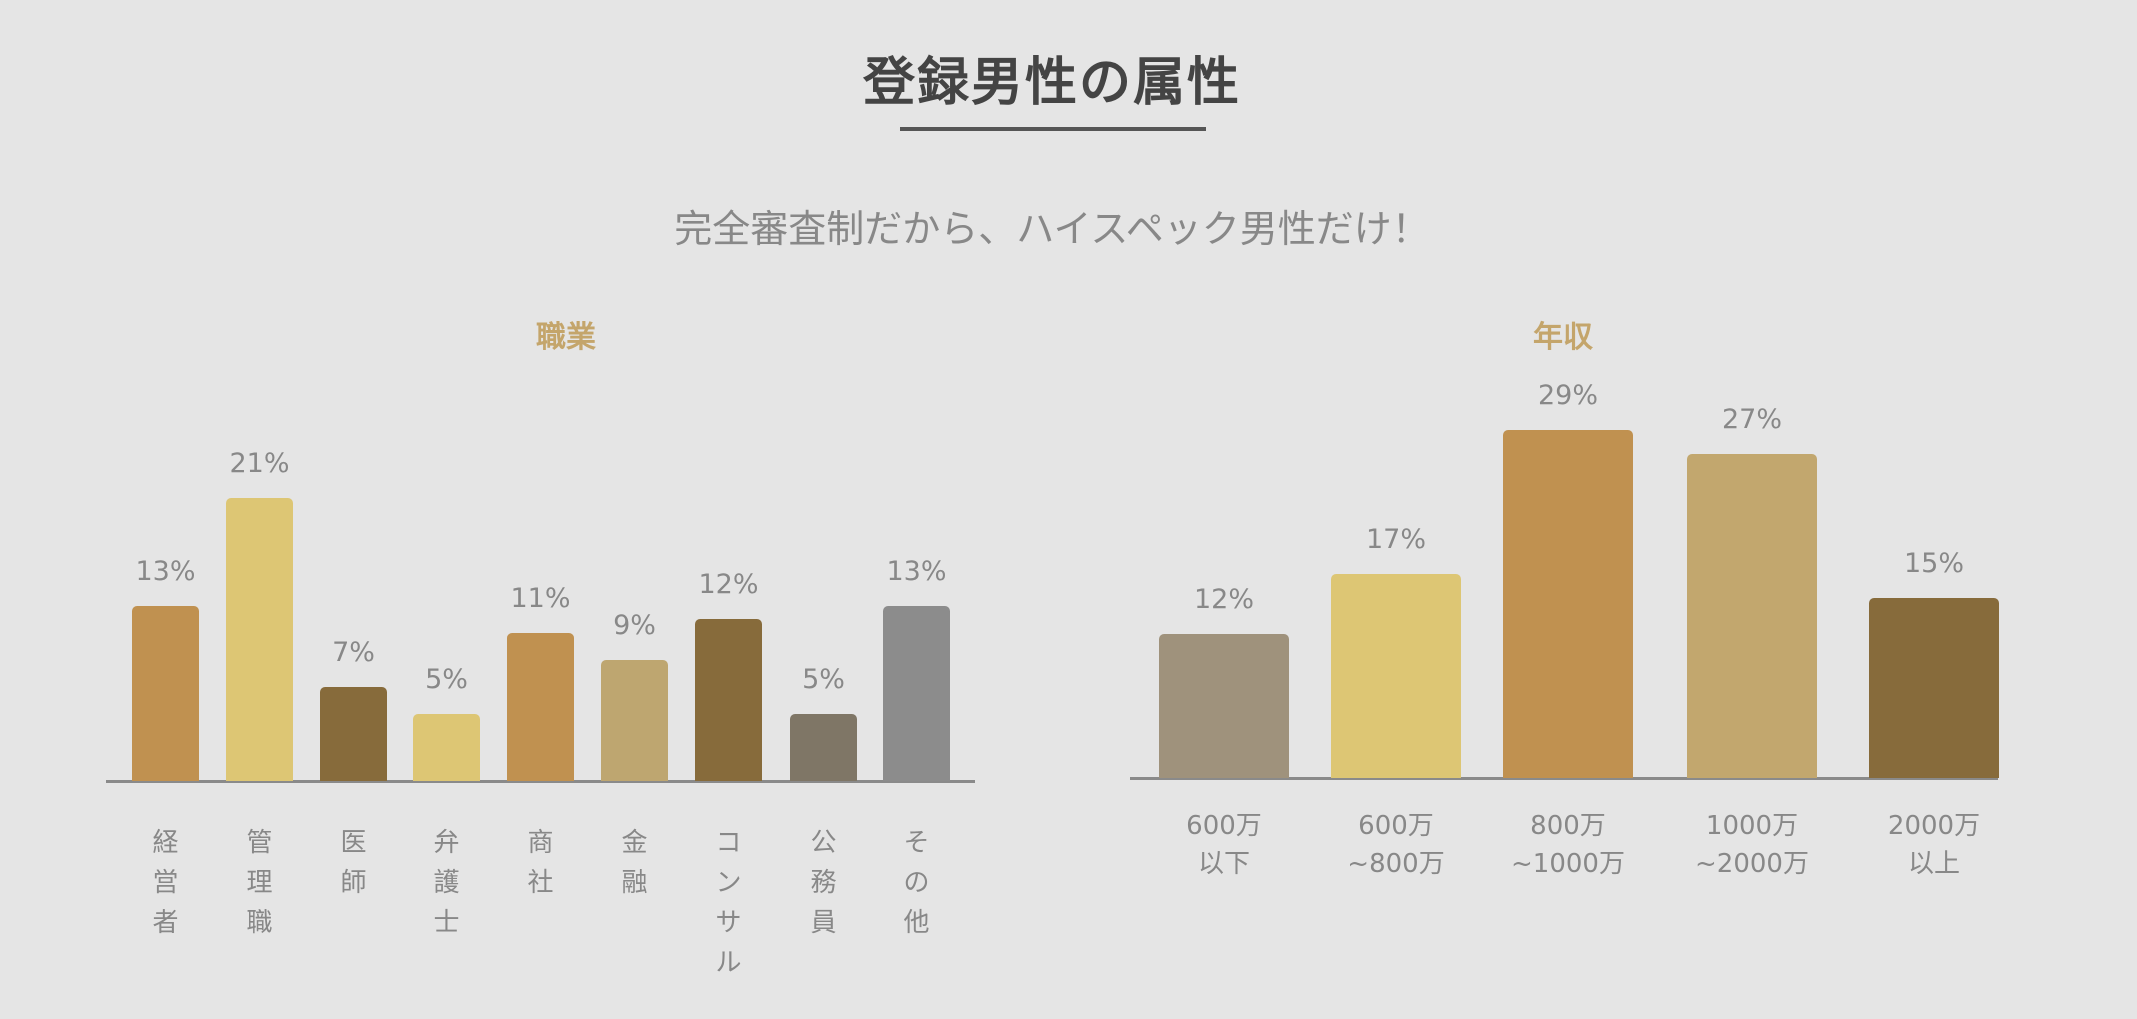 This screenshot has width=2137, height=1019. What do you see at coordinates (1224, 599) in the screenshot?
I see `income-value-label: 12%` at bounding box center [1224, 599].